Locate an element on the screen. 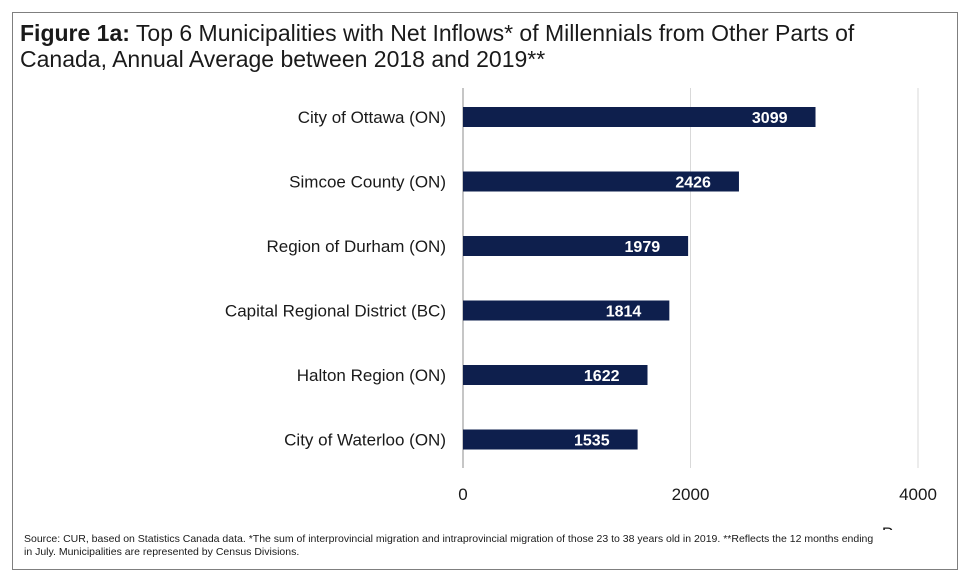 This screenshot has width=964, height=576. x-axis-label: Persons is located at coordinates (913, 527).